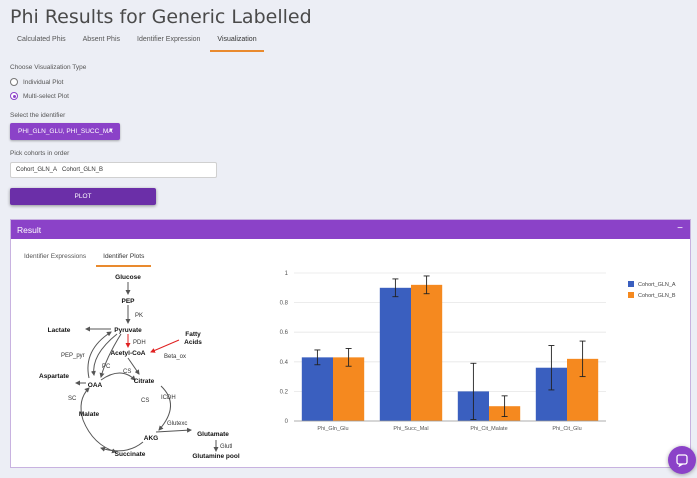 The image size is (697, 478). Describe the element at coordinates (488, 429) in the screenshot. I see `x-tick-label: Phi_Cit_Malate` at that location.